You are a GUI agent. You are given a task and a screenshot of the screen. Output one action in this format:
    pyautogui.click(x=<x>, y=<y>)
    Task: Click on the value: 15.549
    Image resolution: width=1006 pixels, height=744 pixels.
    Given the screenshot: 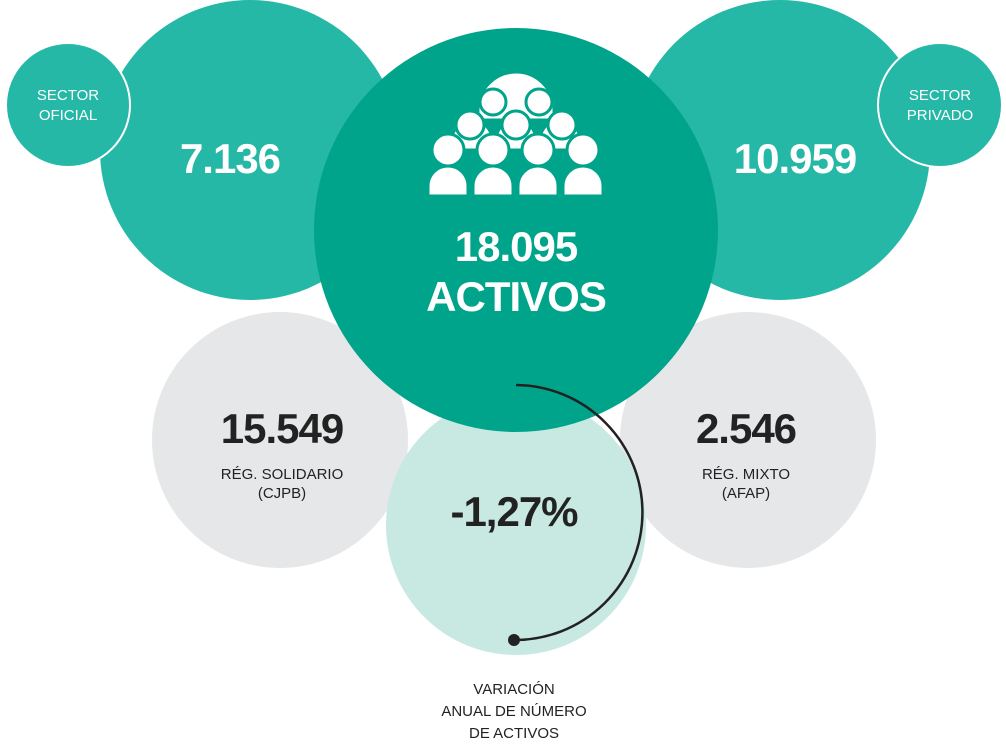 What is the action you would take?
    pyautogui.click(x=282, y=428)
    